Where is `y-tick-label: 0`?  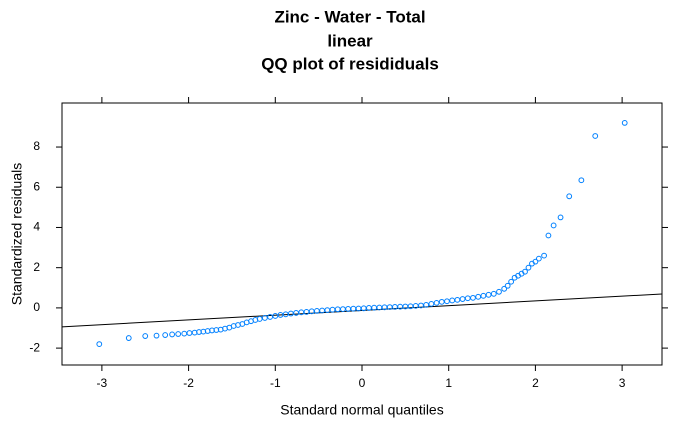
y-tick-label: 0 is located at coordinates (36, 307).